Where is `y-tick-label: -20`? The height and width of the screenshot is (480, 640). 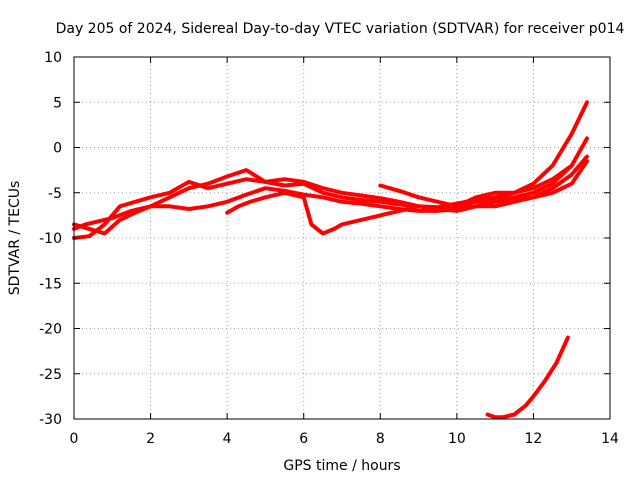
y-tick-label: -20 is located at coordinates (50, 330).